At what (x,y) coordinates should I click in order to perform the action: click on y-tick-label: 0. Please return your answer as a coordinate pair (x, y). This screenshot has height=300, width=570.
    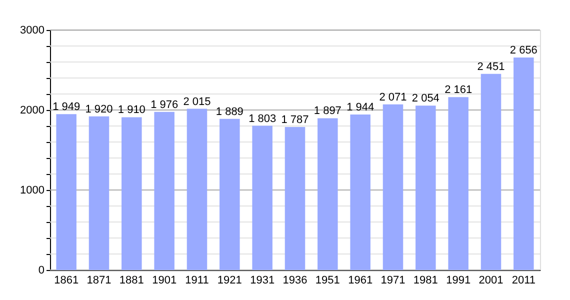
    Looking at the image, I should click on (41, 270).